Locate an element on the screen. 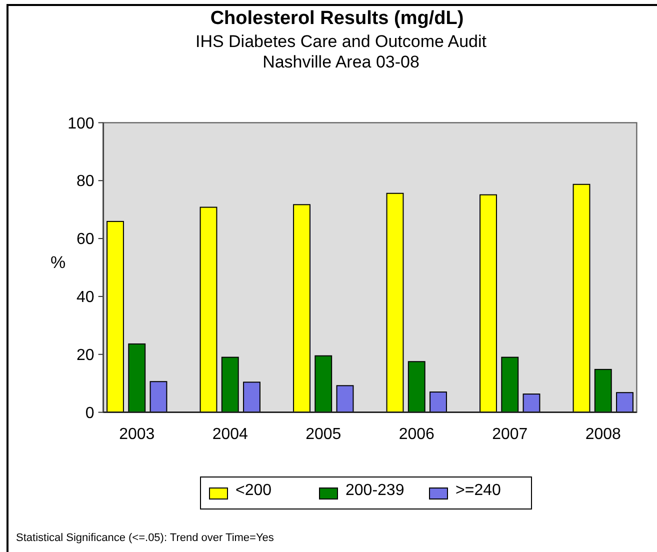 The height and width of the screenshot is (552, 657). y-axis-title: % is located at coordinates (58, 262).